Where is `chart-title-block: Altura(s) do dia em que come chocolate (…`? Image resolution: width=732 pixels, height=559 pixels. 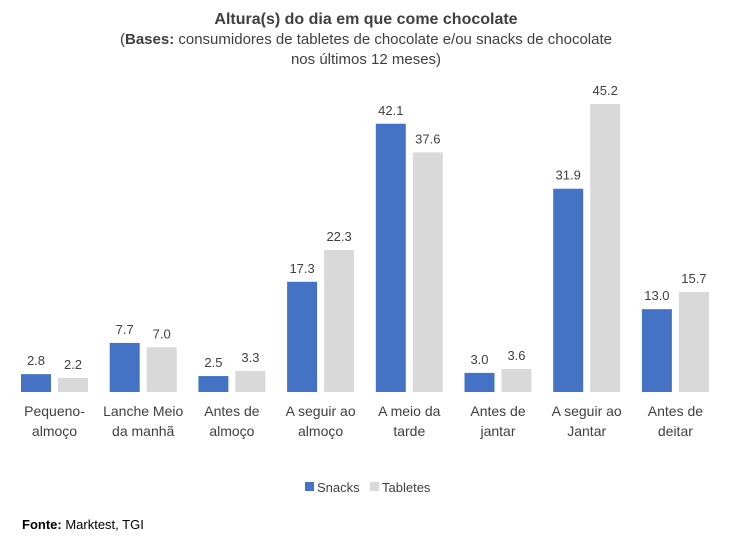 chart-title-block: Altura(s) do dia em que come chocolate (… is located at coordinates (366, 40).